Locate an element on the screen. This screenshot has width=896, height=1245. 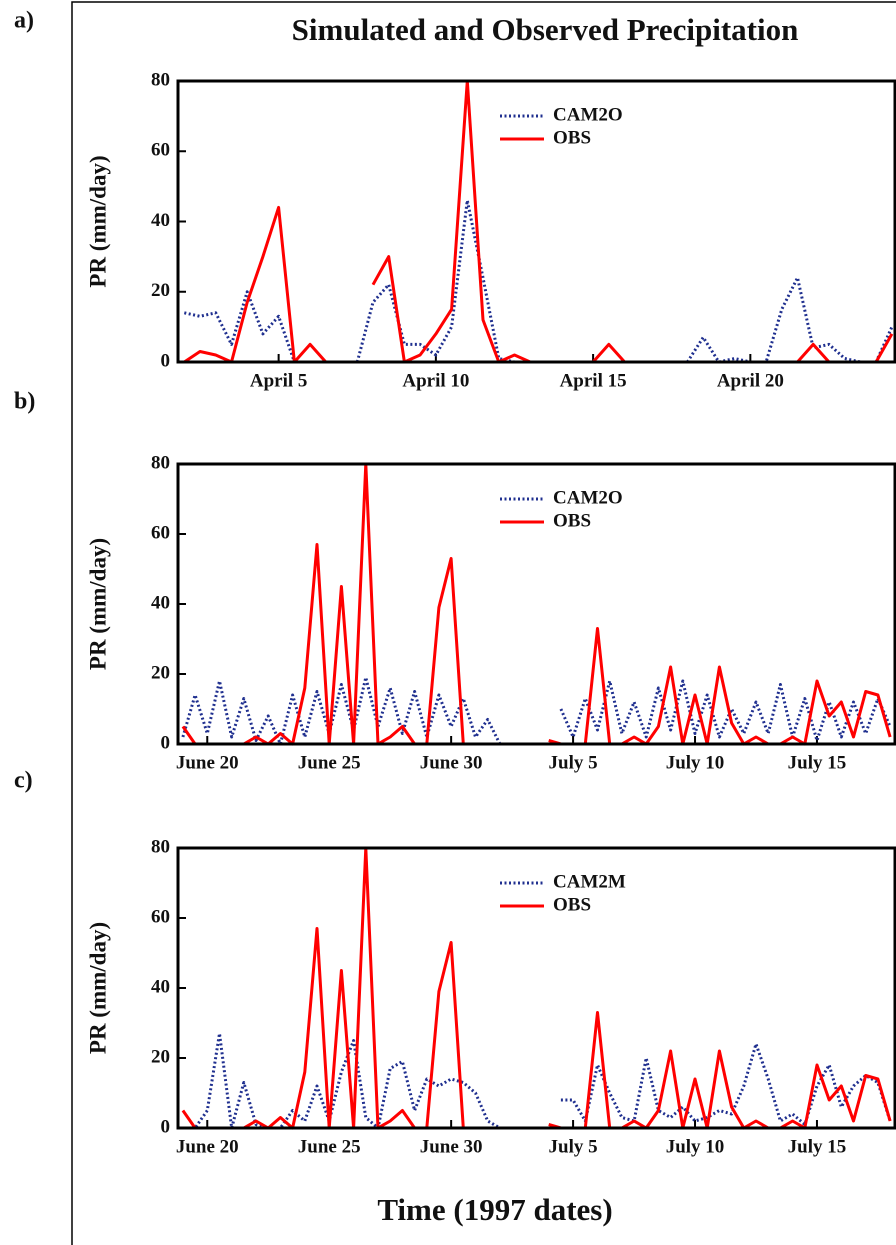
chart-title: Simulated and Observed Precipitation is located at coordinates (545, 29).